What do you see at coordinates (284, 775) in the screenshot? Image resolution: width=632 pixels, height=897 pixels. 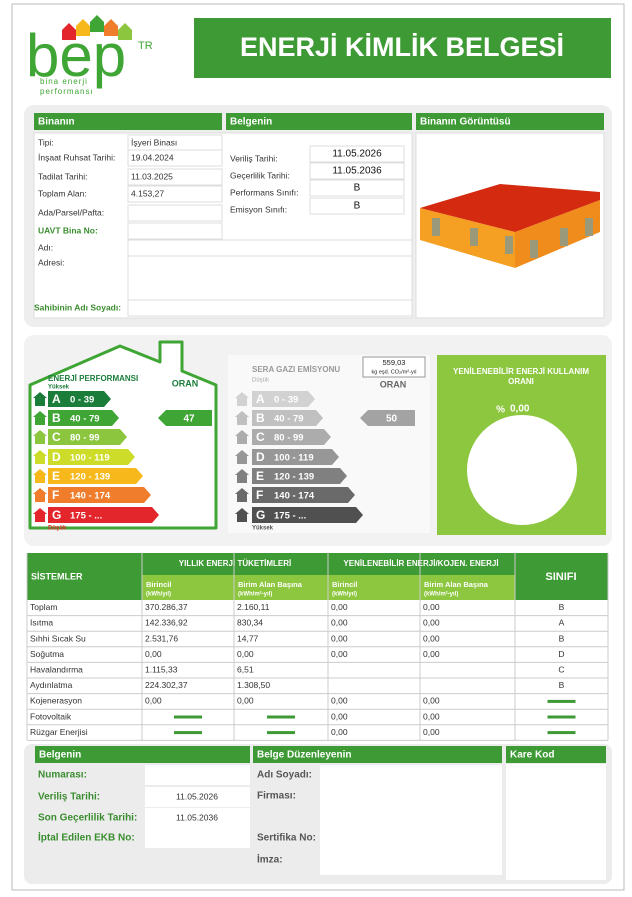 I see `field-label: Adı Soyadı:` at bounding box center [284, 775].